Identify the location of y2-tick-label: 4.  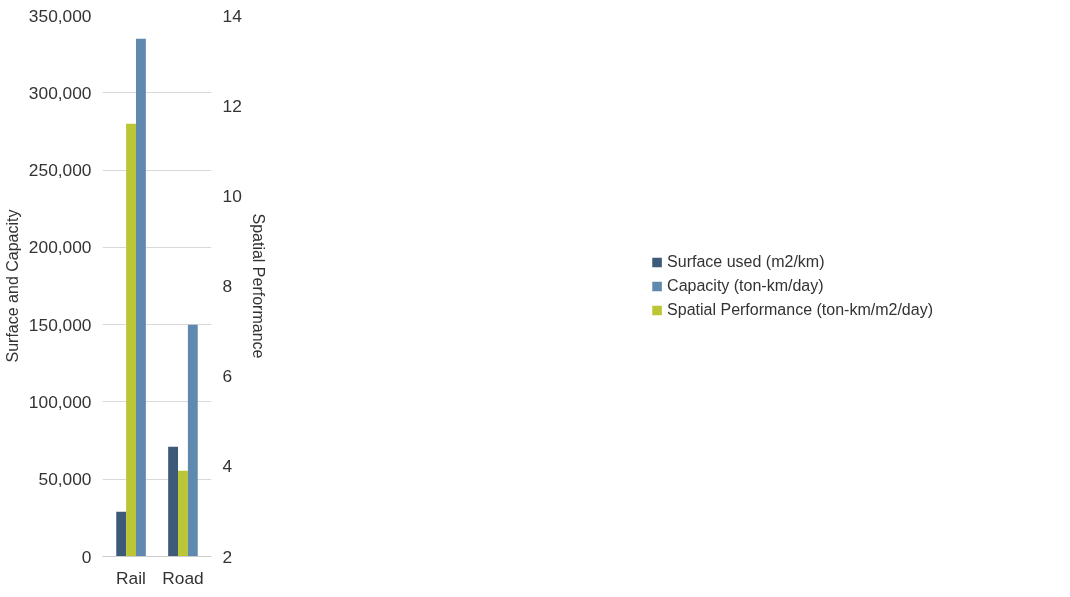
(227, 466).